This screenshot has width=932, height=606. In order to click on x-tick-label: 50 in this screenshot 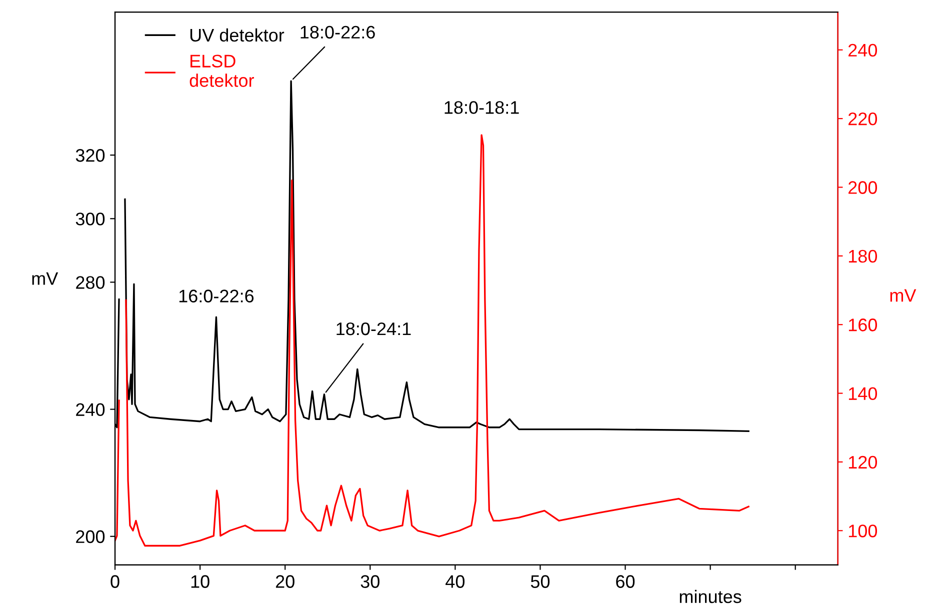, I will do `click(540, 581)`.